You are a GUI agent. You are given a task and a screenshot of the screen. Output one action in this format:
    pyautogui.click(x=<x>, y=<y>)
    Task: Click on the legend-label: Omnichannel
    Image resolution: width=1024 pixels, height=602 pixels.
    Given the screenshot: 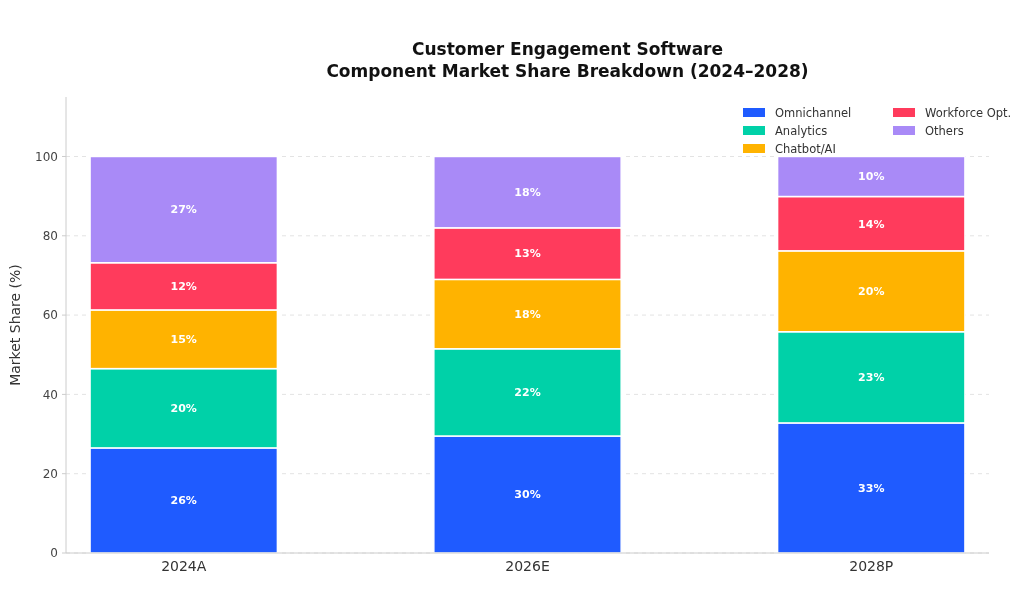 What is the action you would take?
    pyautogui.click(x=813, y=113)
    